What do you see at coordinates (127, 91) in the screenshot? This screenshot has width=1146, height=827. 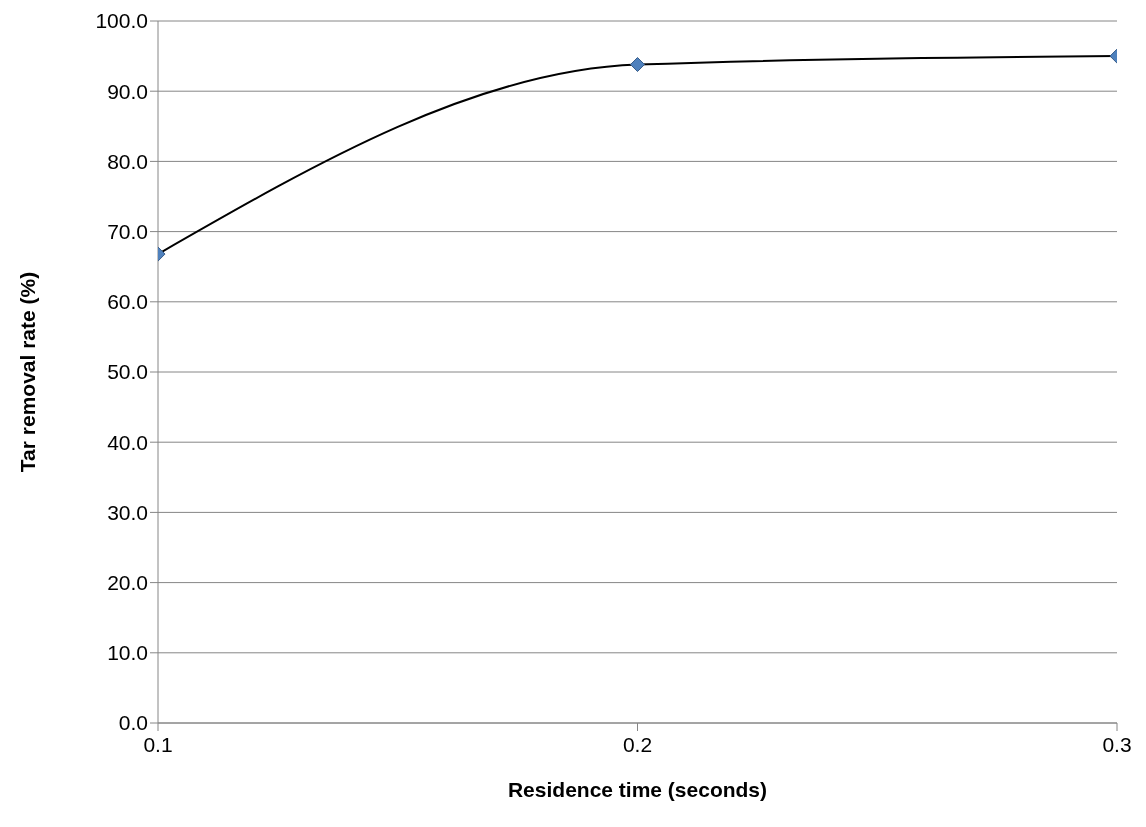 I see `y-tick-label: 90.0` at bounding box center [127, 91].